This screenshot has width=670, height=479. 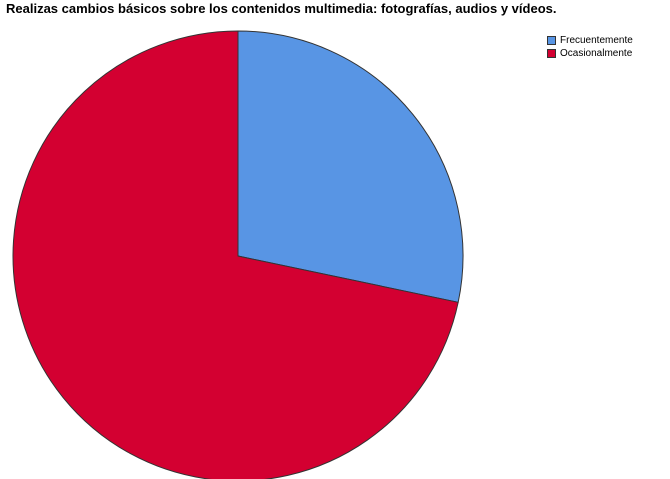 I want to click on legend-item-frecuentemente: Frecuentemente, so click(x=590, y=40).